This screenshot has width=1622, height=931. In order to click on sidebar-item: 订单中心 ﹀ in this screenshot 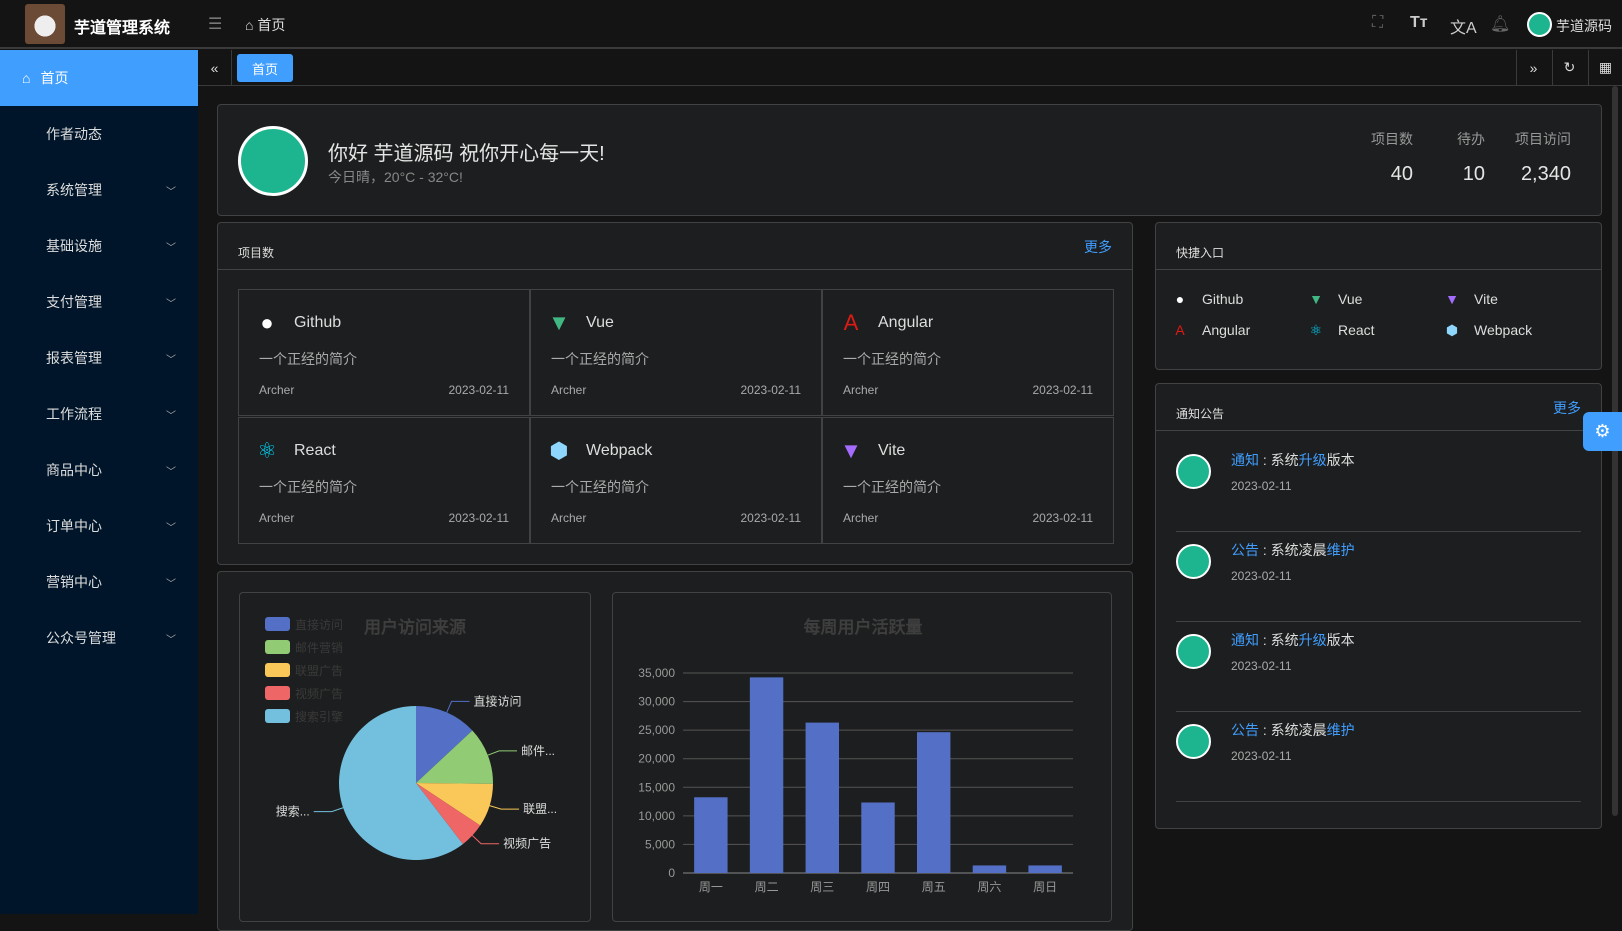, I will do `click(111, 526)`.